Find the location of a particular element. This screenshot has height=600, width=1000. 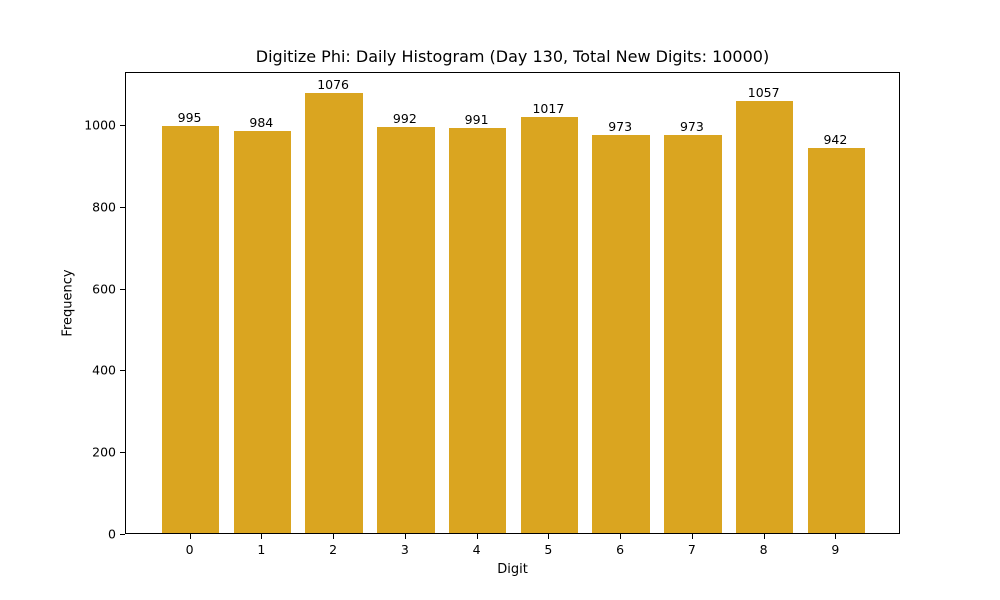

x-tick-label: 7 is located at coordinates (691, 549).